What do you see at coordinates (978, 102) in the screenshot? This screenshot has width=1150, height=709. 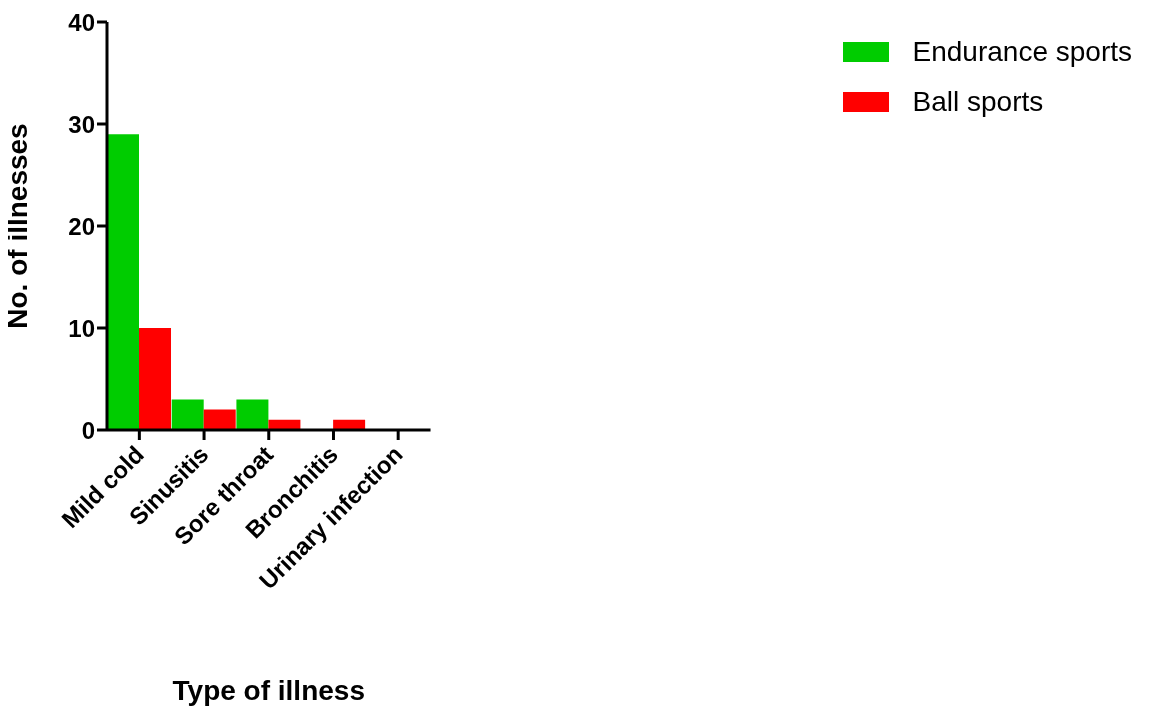 I see `legend-label: Ball sports` at bounding box center [978, 102].